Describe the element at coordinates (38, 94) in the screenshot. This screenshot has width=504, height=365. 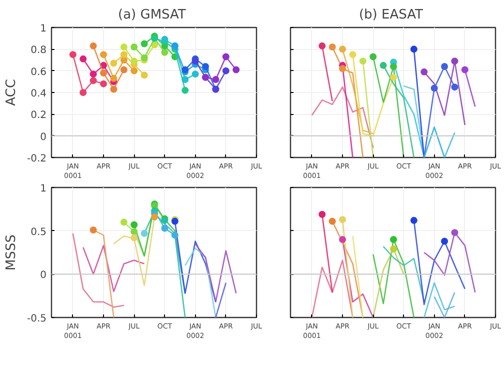
I see `y-tick-label: 0.4` at that location.